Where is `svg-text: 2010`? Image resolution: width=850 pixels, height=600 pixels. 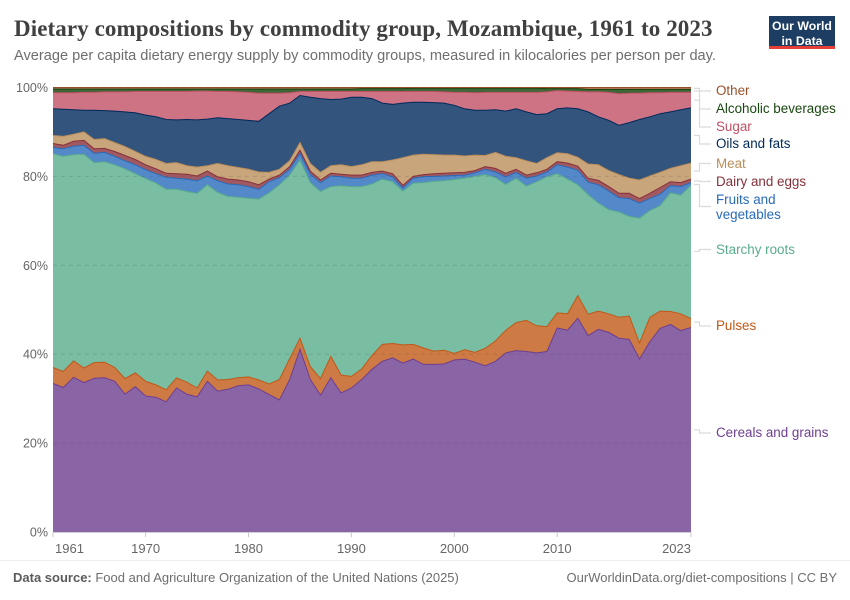 svg-text: 2010 is located at coordinates (557, 548).